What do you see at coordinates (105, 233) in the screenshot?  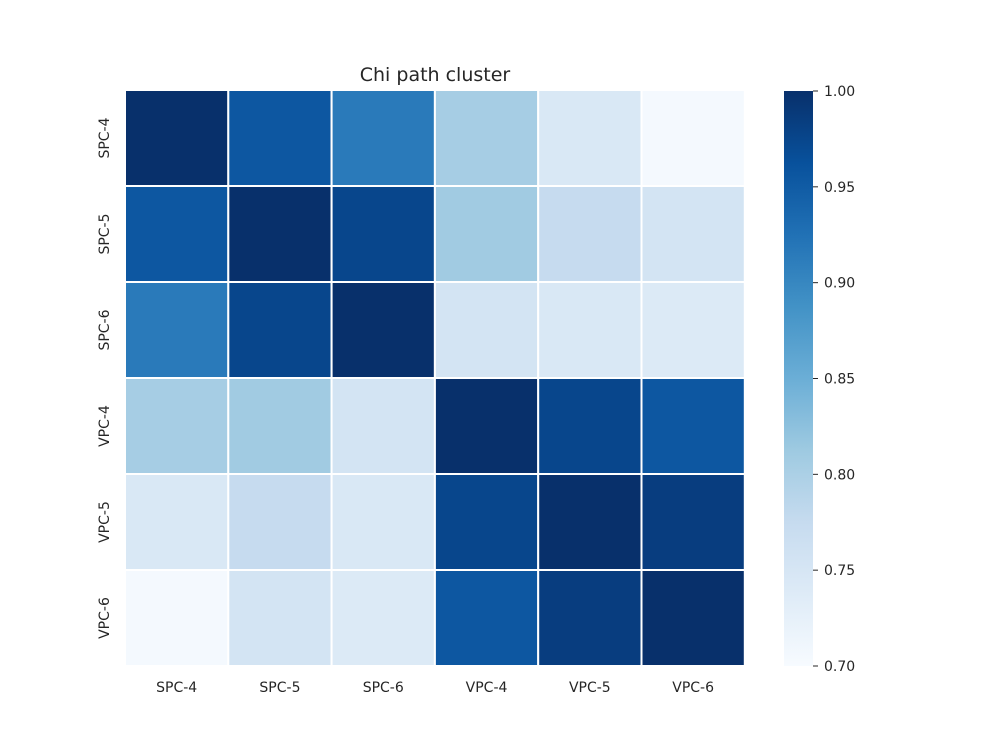 I see `y-tick-label: SPC-5` at bounding box center [105, 233].